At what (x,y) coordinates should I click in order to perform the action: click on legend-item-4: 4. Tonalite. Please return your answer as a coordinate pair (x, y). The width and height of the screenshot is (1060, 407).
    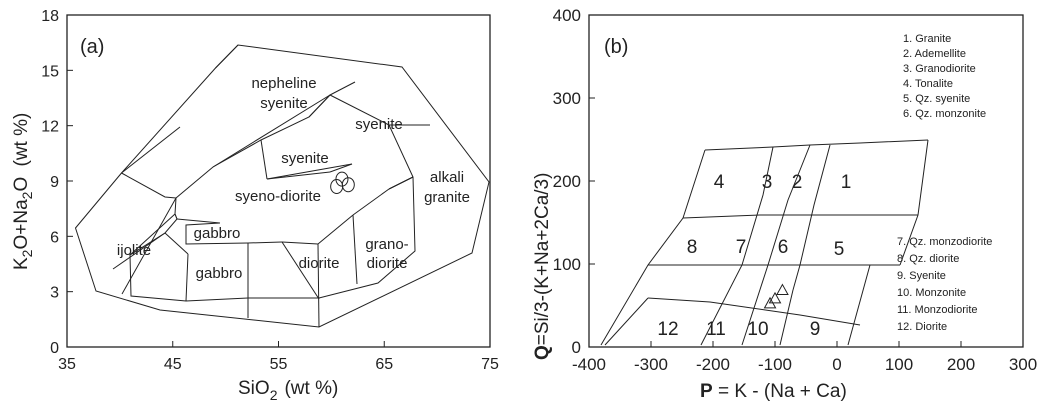
    Looking at the image, I should click on (928, 84).